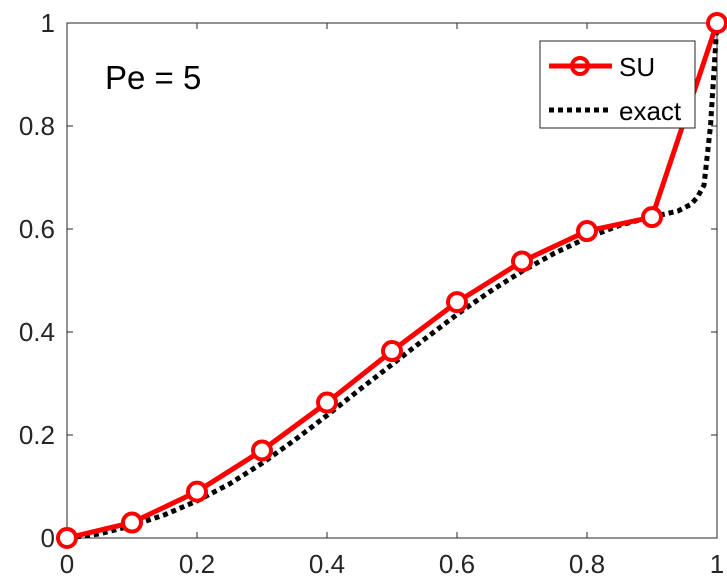 This screenshot has width=727, height=583. Describe the element at coordinates (48, 538) in the screenshot. I see `y-tick-label: 0` at that location.